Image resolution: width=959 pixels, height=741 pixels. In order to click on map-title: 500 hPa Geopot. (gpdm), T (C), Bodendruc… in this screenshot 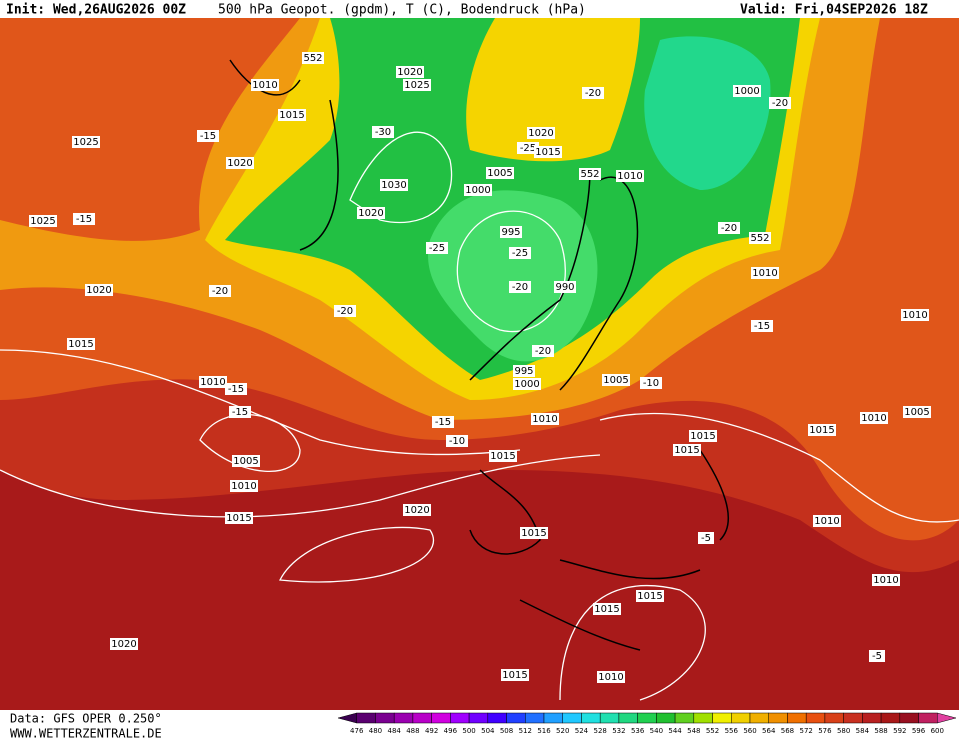, I will do `click(402, 10)`.